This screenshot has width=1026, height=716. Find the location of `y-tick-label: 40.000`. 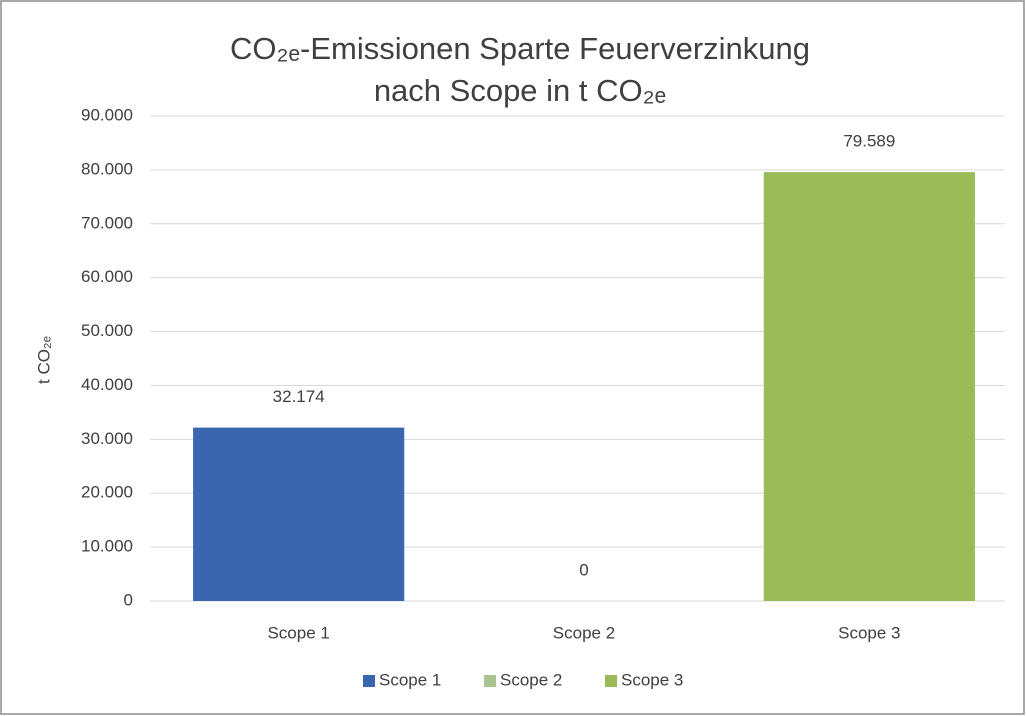

y-tick-label: 40.000 is located at coordinates (107, 384).